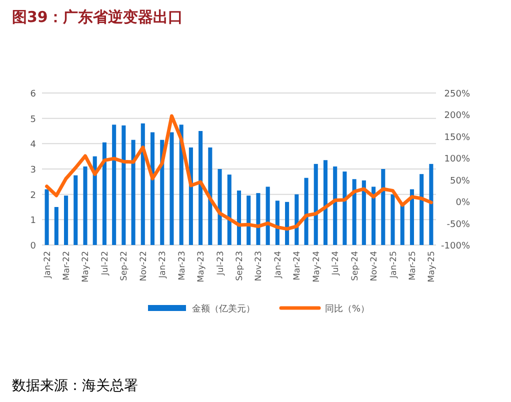 This screenshot has height=402, width=511. I want to click on y-tick-label: 6, so click(33, 95).